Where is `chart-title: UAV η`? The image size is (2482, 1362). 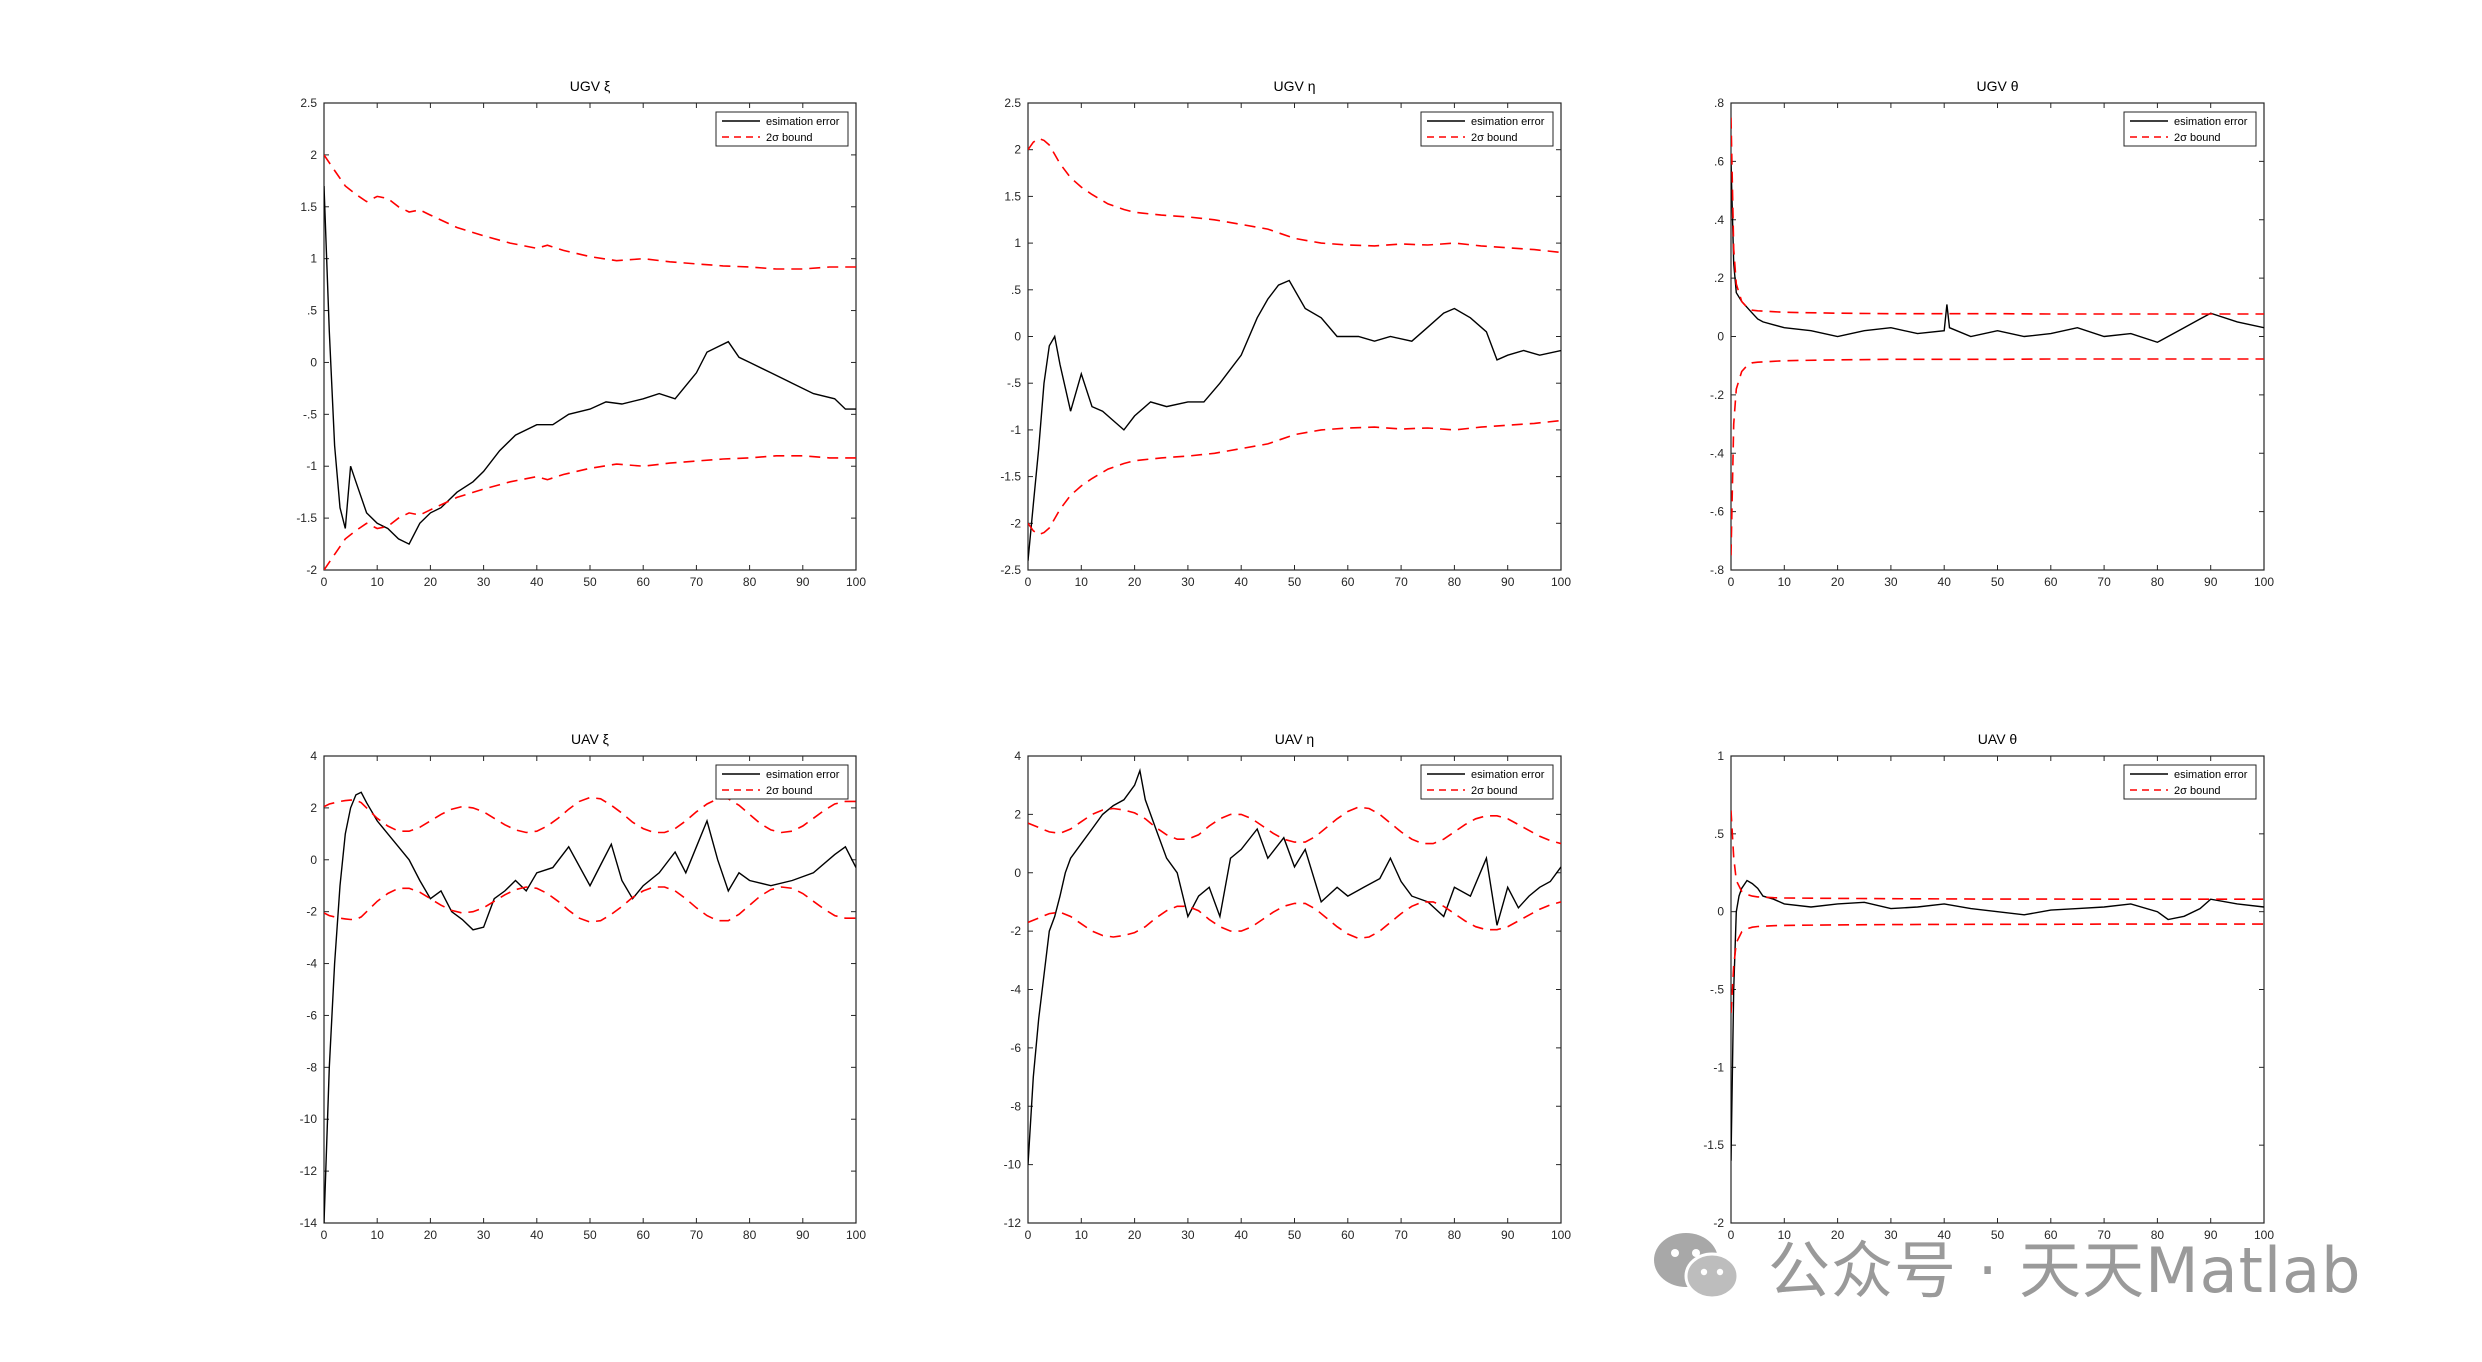
chart-title: UAV η is located at coordinates (1294, 739).